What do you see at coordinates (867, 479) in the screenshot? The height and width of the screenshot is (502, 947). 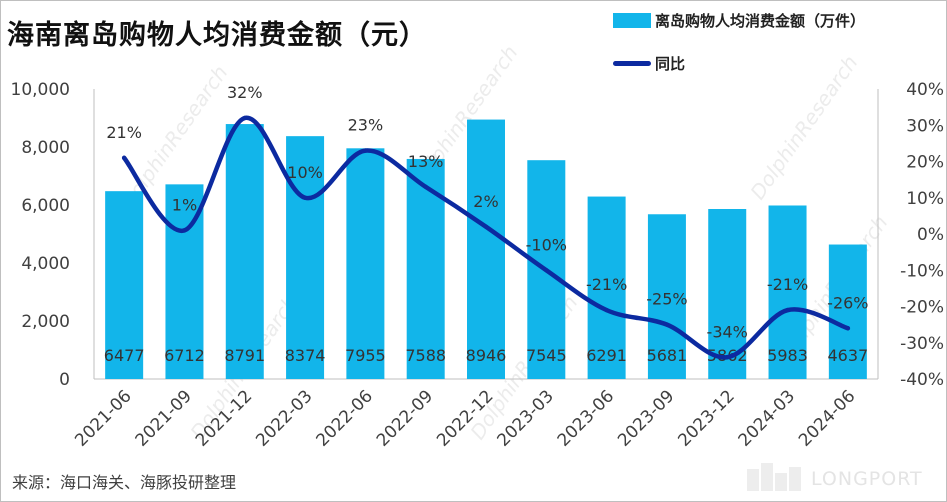 I see `brand-name: LONGPORT` at bounding box center [867, 479].